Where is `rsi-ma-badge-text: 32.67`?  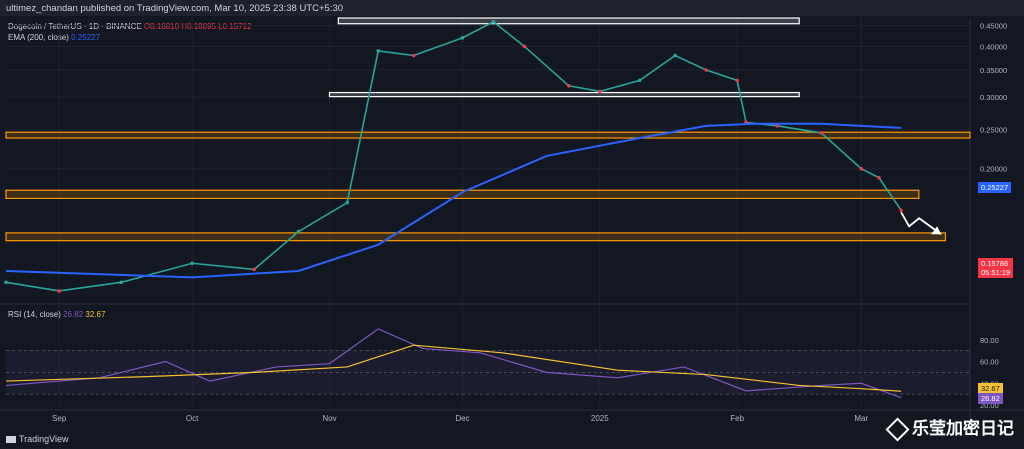
rsi-ma-badge-text: 32.67 is located at coordinates (990, 388).